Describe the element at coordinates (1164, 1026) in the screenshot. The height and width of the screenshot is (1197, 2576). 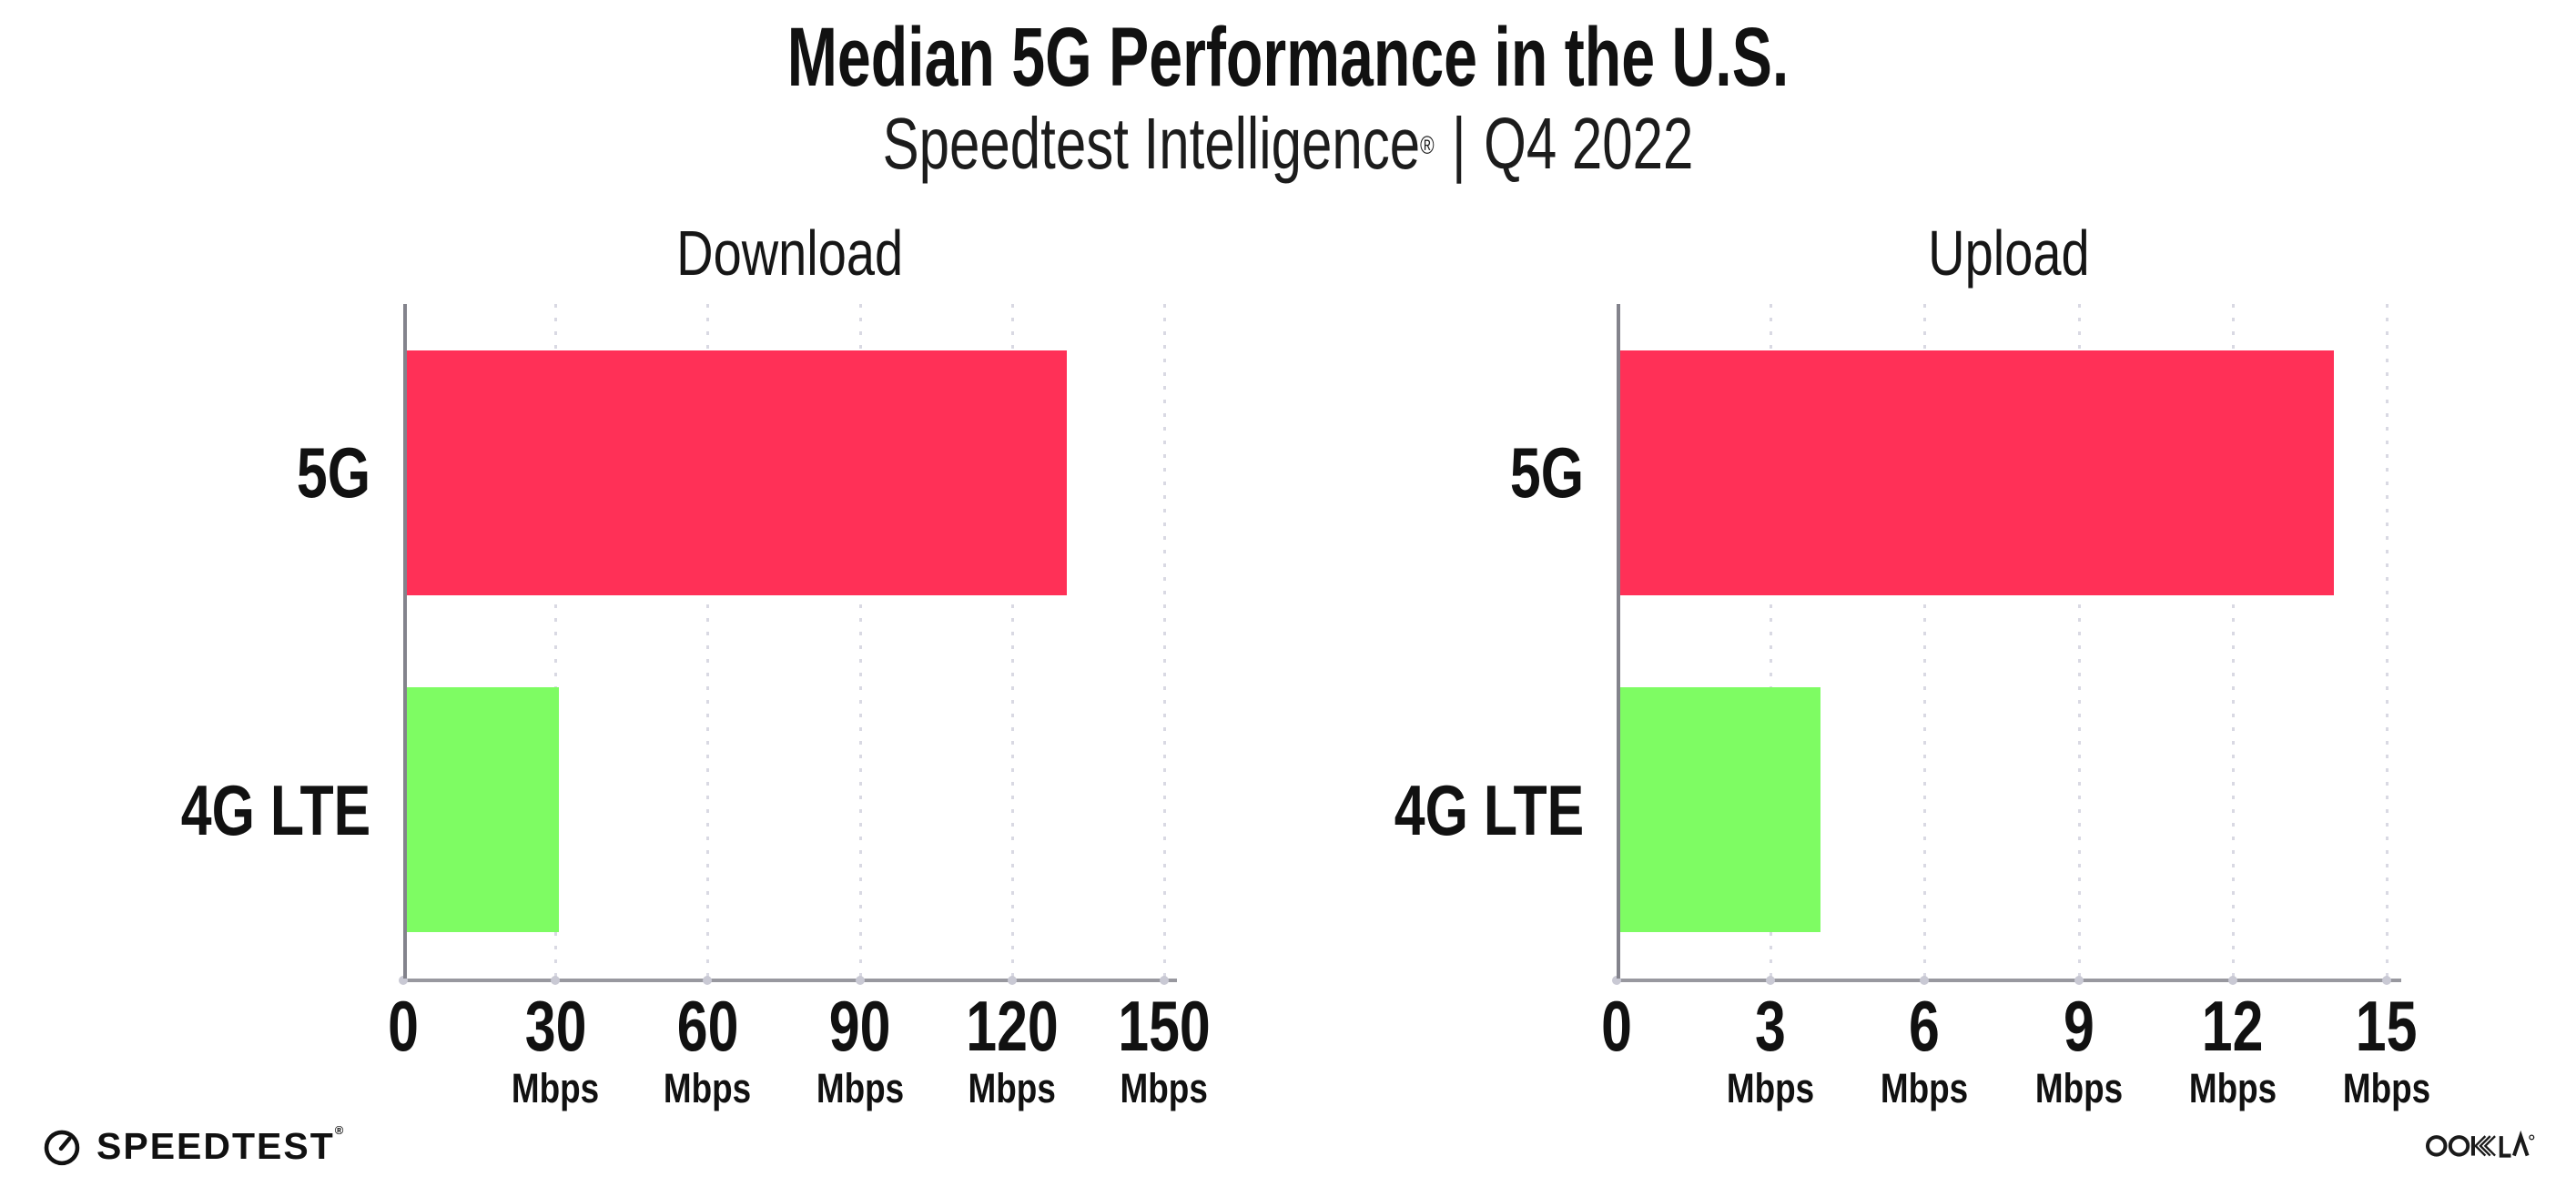
I see `tick-number: 150` at that location.